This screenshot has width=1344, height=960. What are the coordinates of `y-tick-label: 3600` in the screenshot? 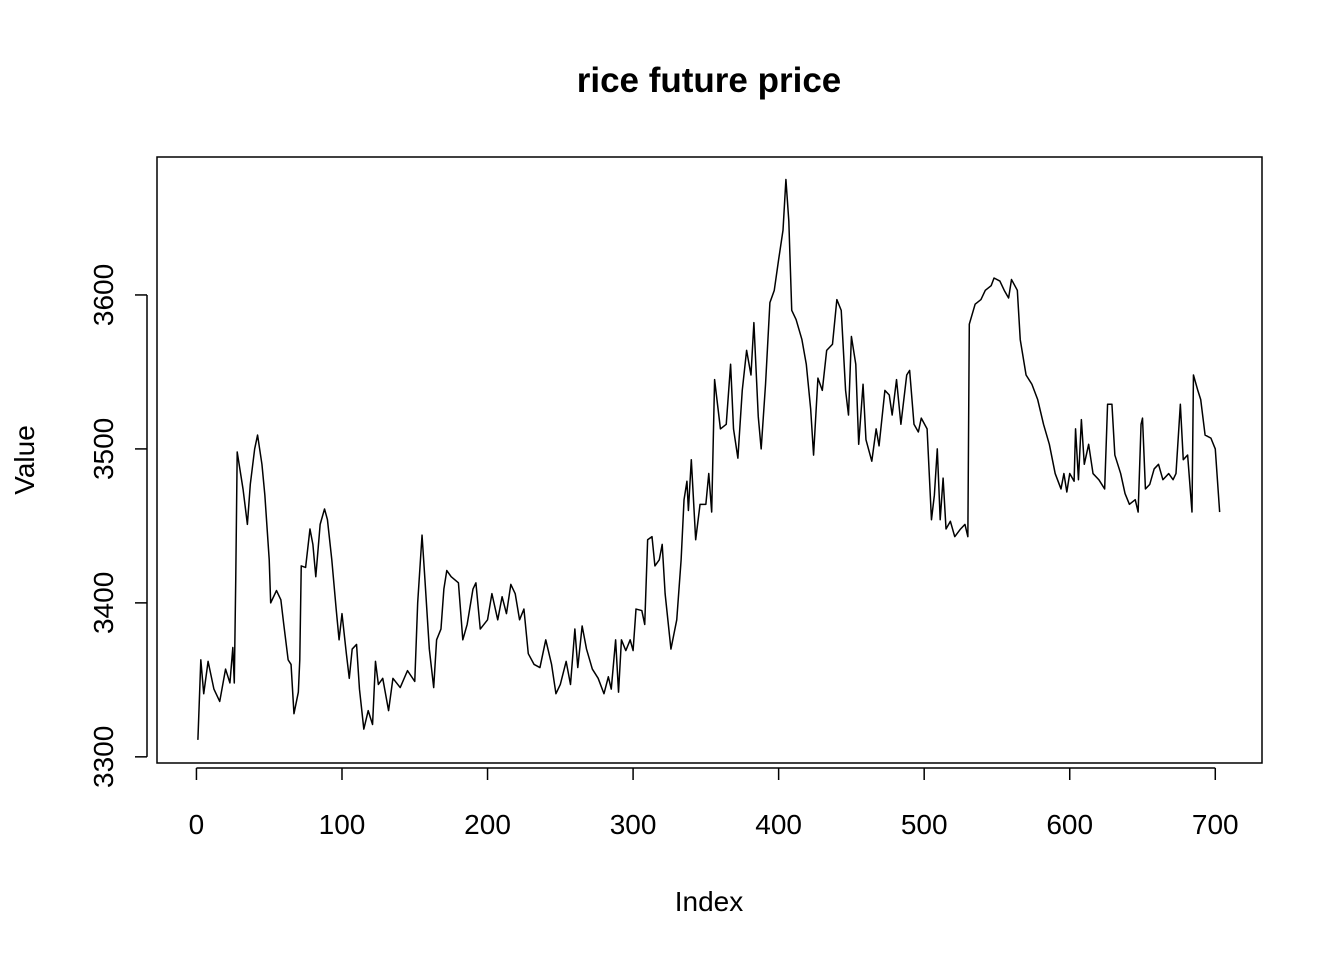 It's located at (103, 295).